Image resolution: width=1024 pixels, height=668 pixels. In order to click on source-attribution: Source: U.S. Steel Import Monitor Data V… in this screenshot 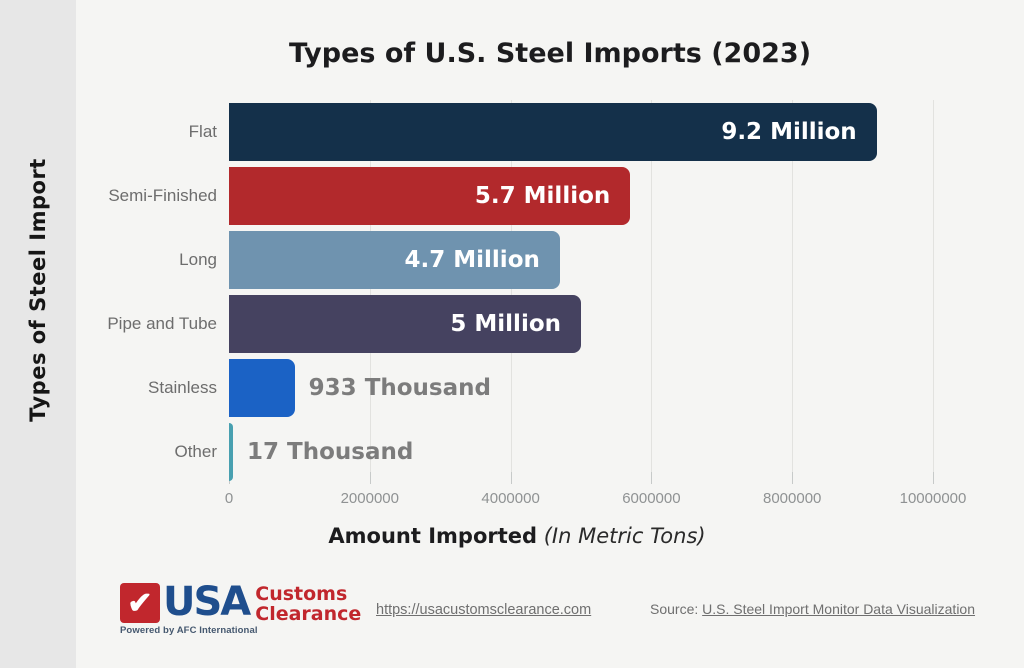, I will do `click(812, 609)`.